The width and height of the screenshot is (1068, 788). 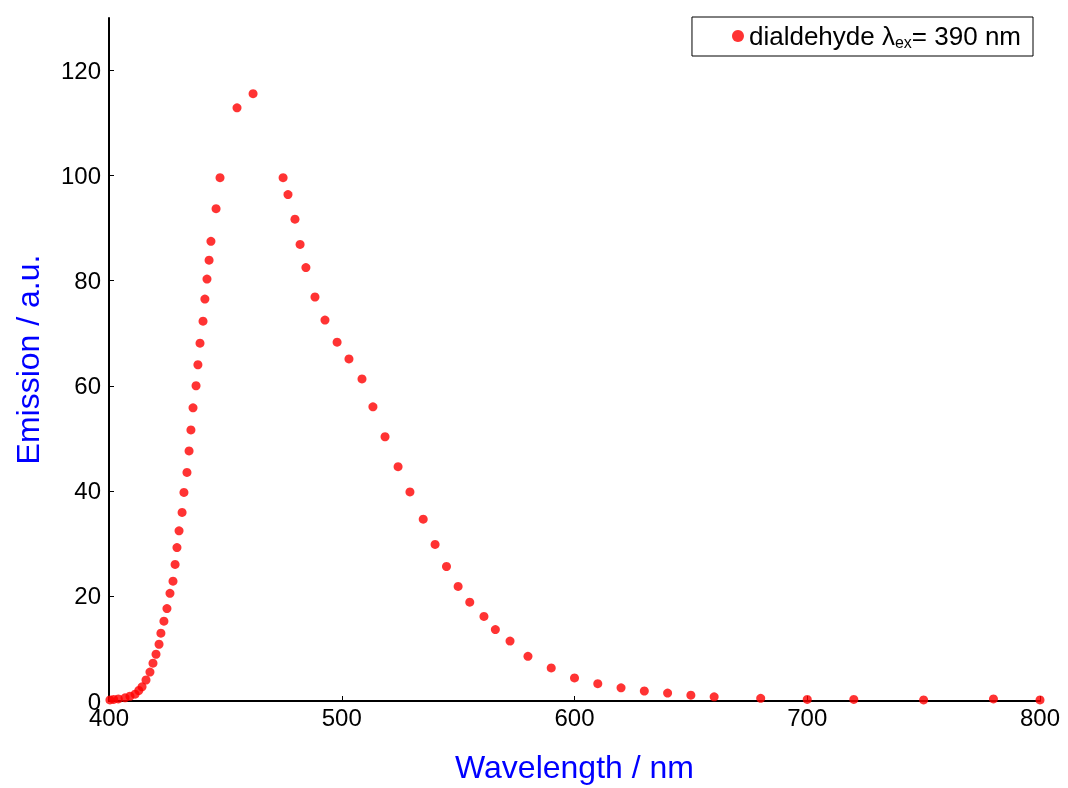 What do you see at coordinates (28, 359) in the screenshot?
I see `y-axis-title: Emission / a.u.` at bounding box center [28, 359].